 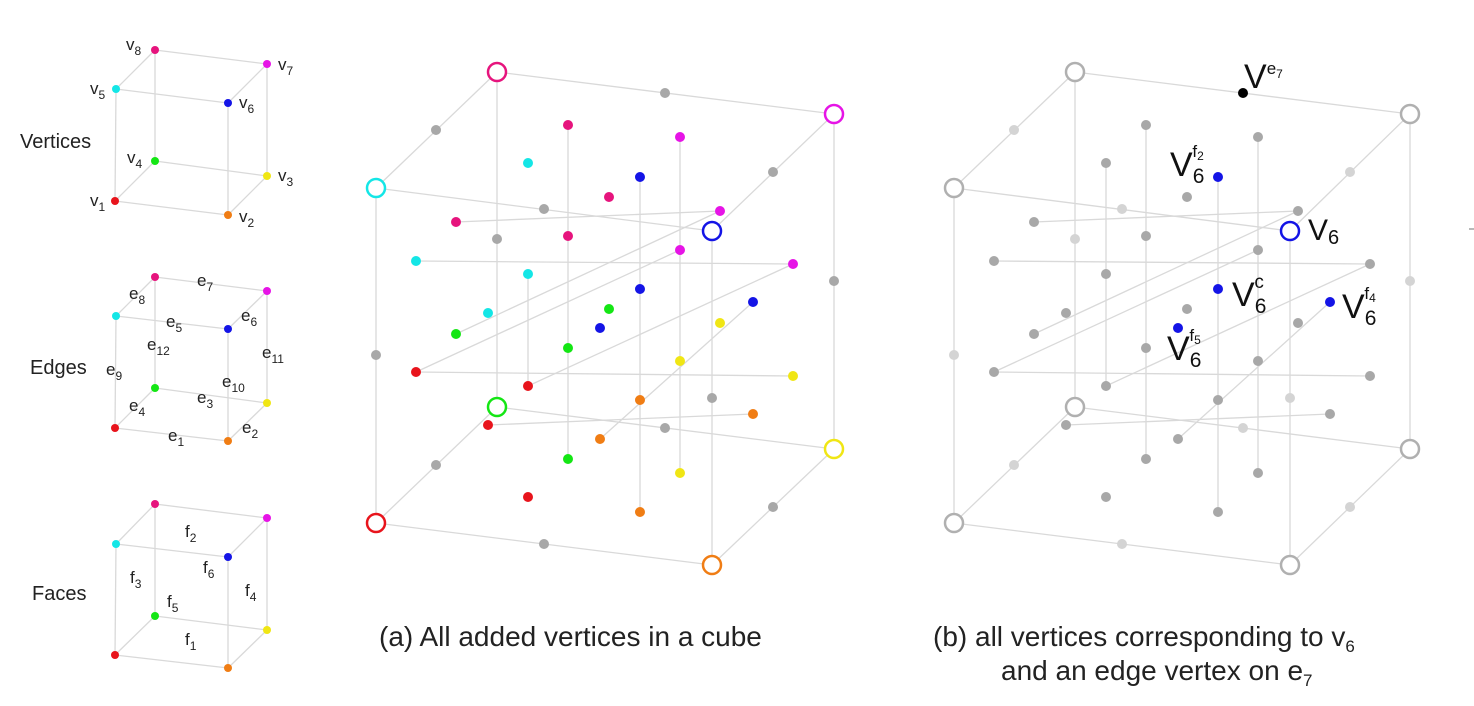 What do you see at coordinates (1184, 349) in the screenshot?
I see `V6f5-label: V6f5` at bounding box center [1184, 349].